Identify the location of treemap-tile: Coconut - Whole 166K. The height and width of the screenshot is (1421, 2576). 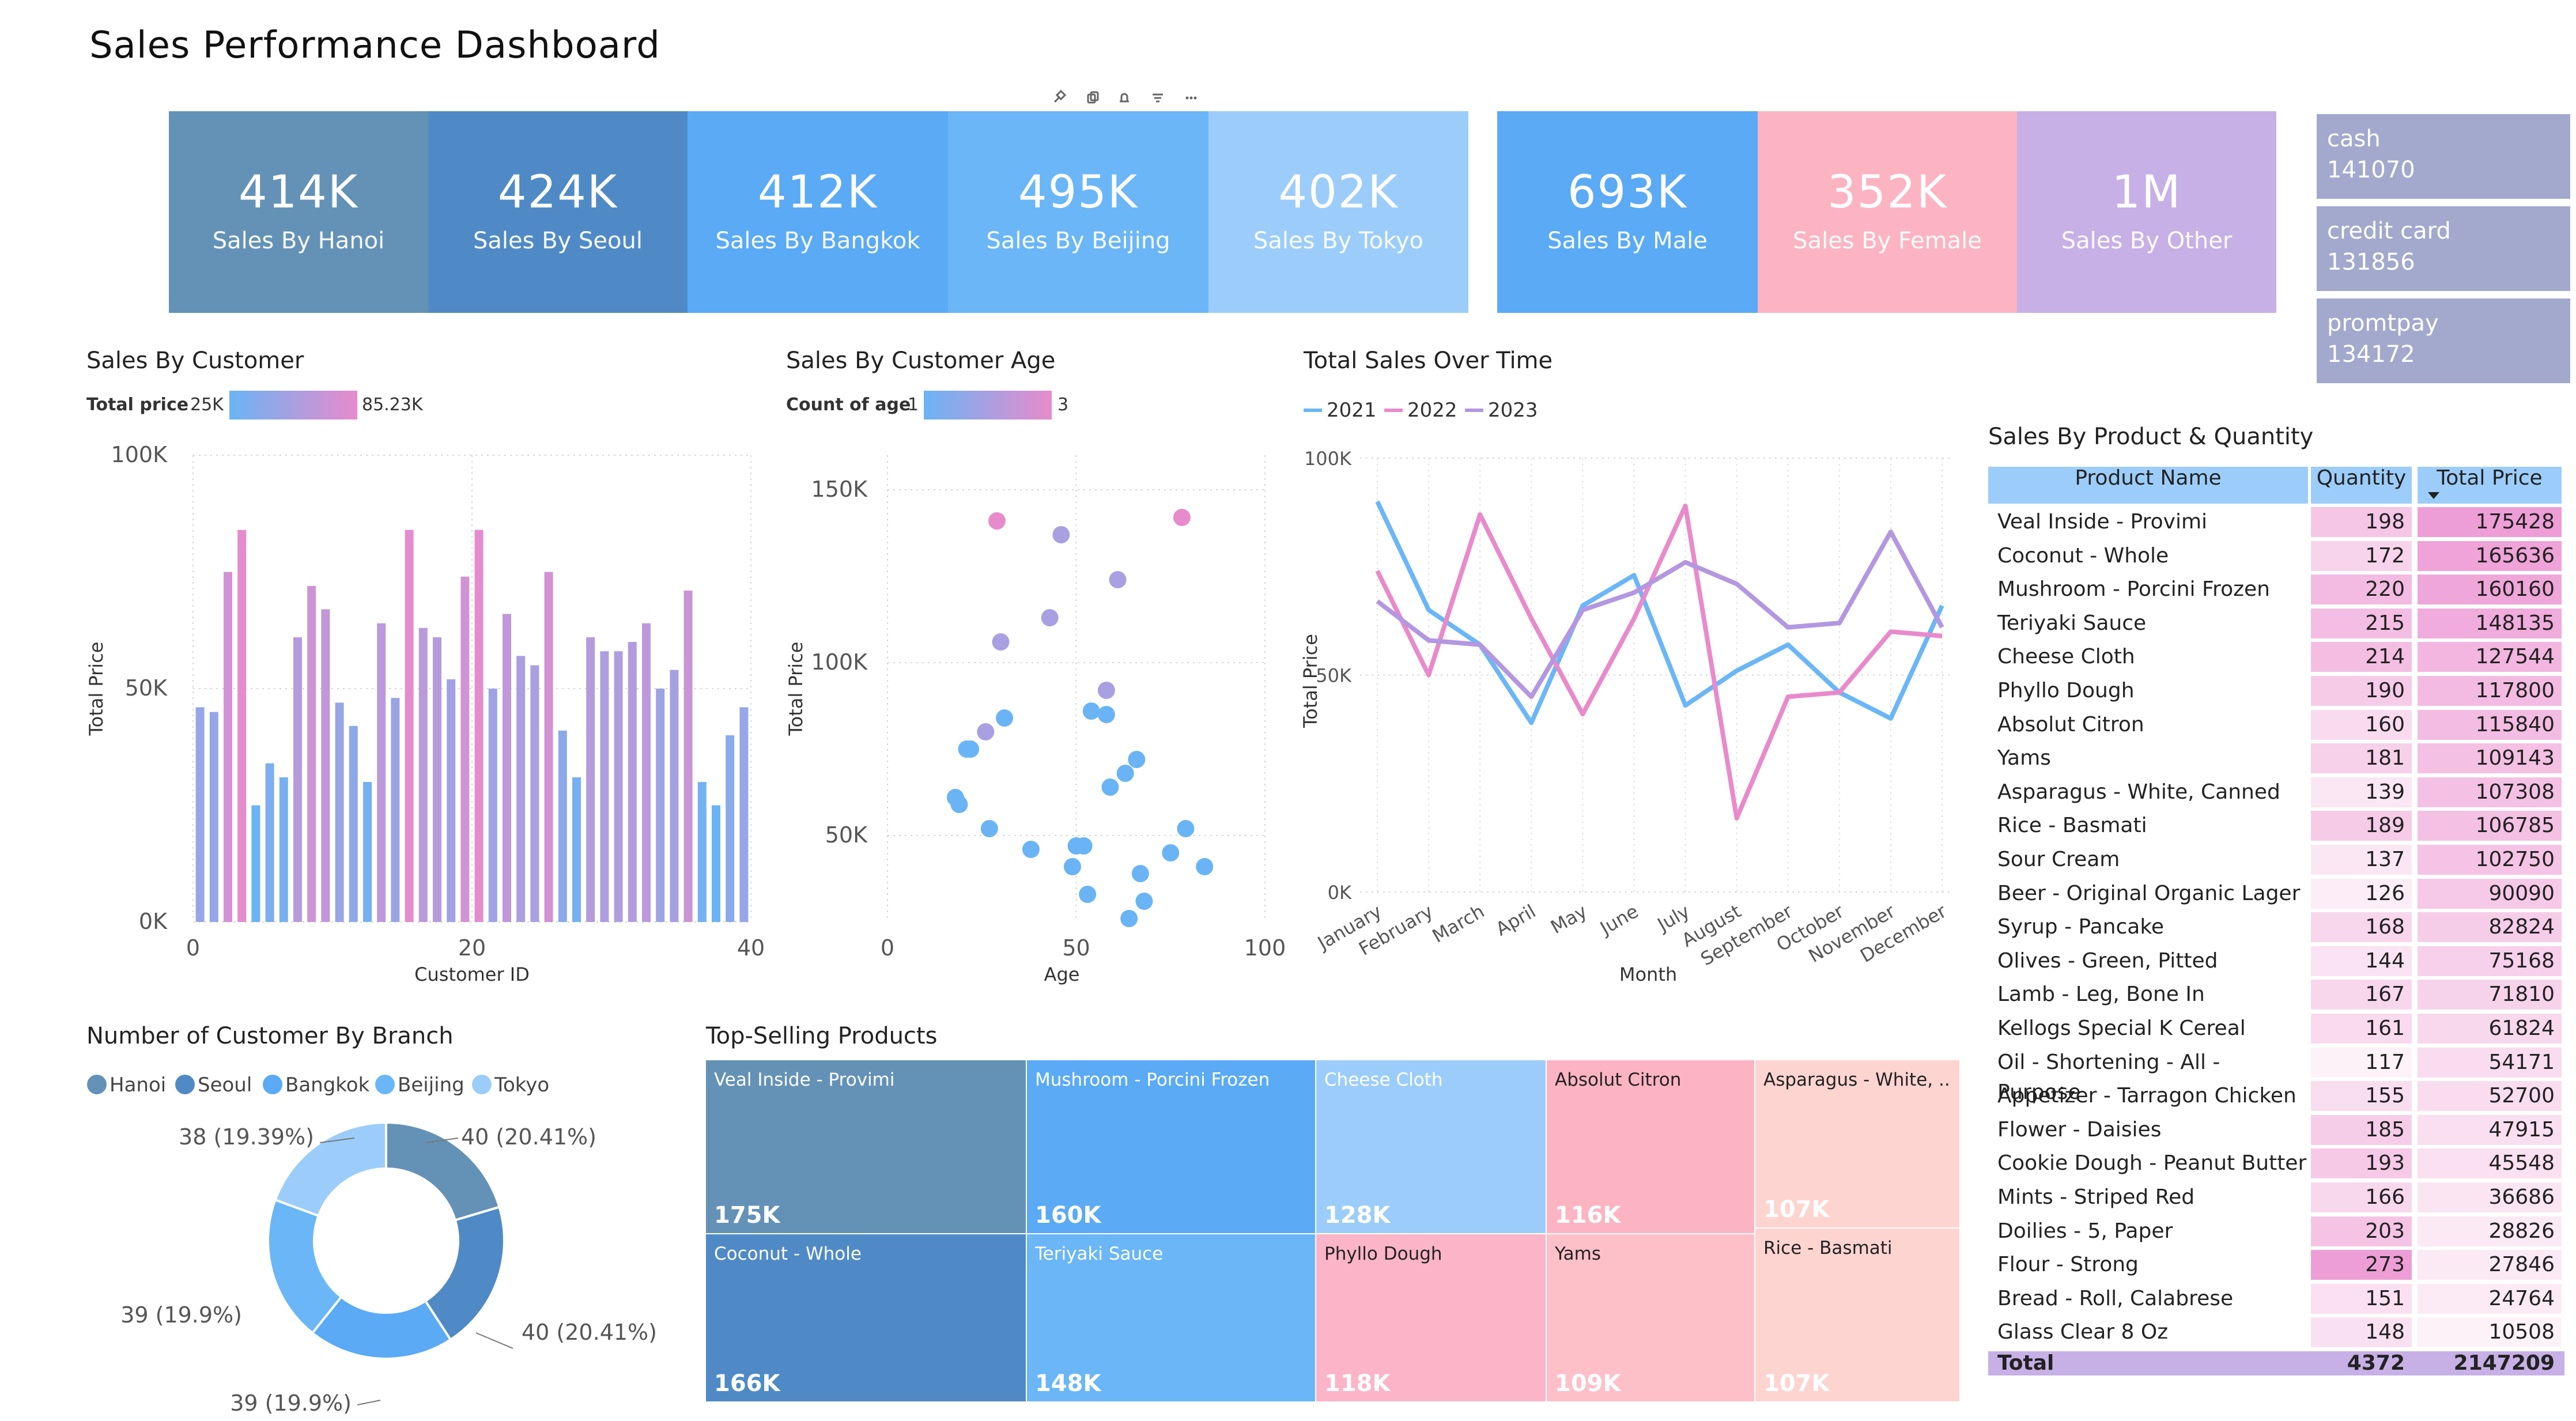
(866, 1318).